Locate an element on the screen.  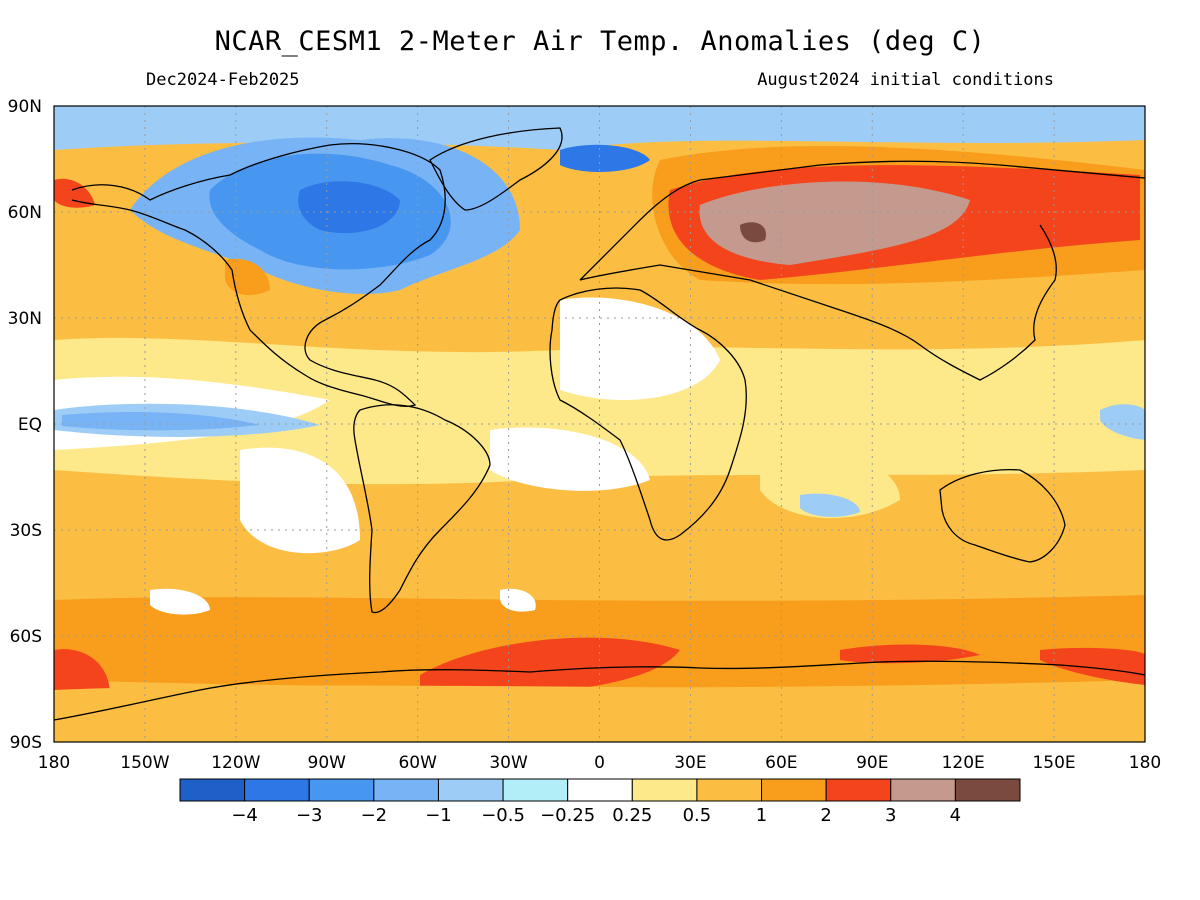
east-pacific-near-normal is located at coordinates (300, 500).